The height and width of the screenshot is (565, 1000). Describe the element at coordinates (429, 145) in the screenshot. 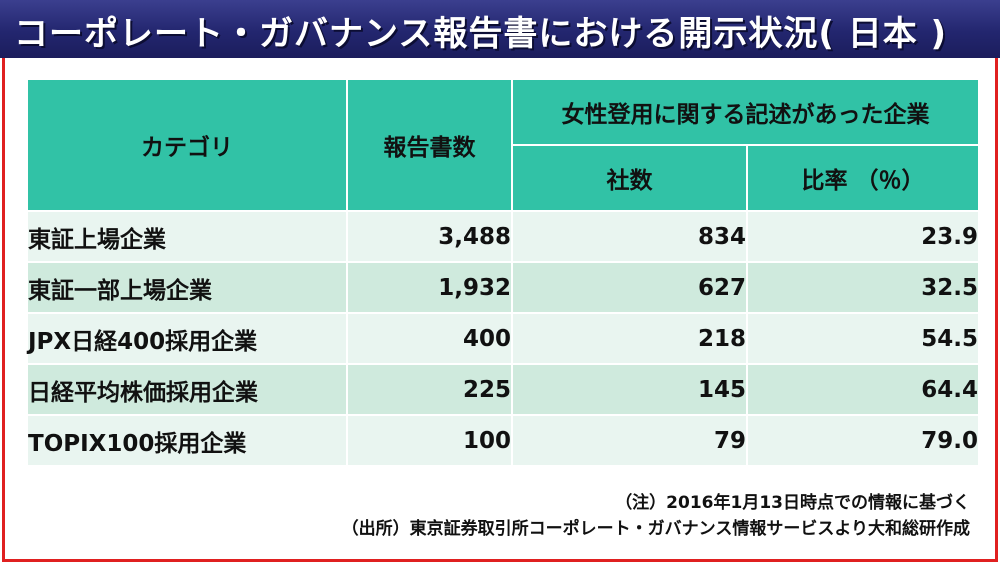

I see `header-reports: 報告書数` at that location.